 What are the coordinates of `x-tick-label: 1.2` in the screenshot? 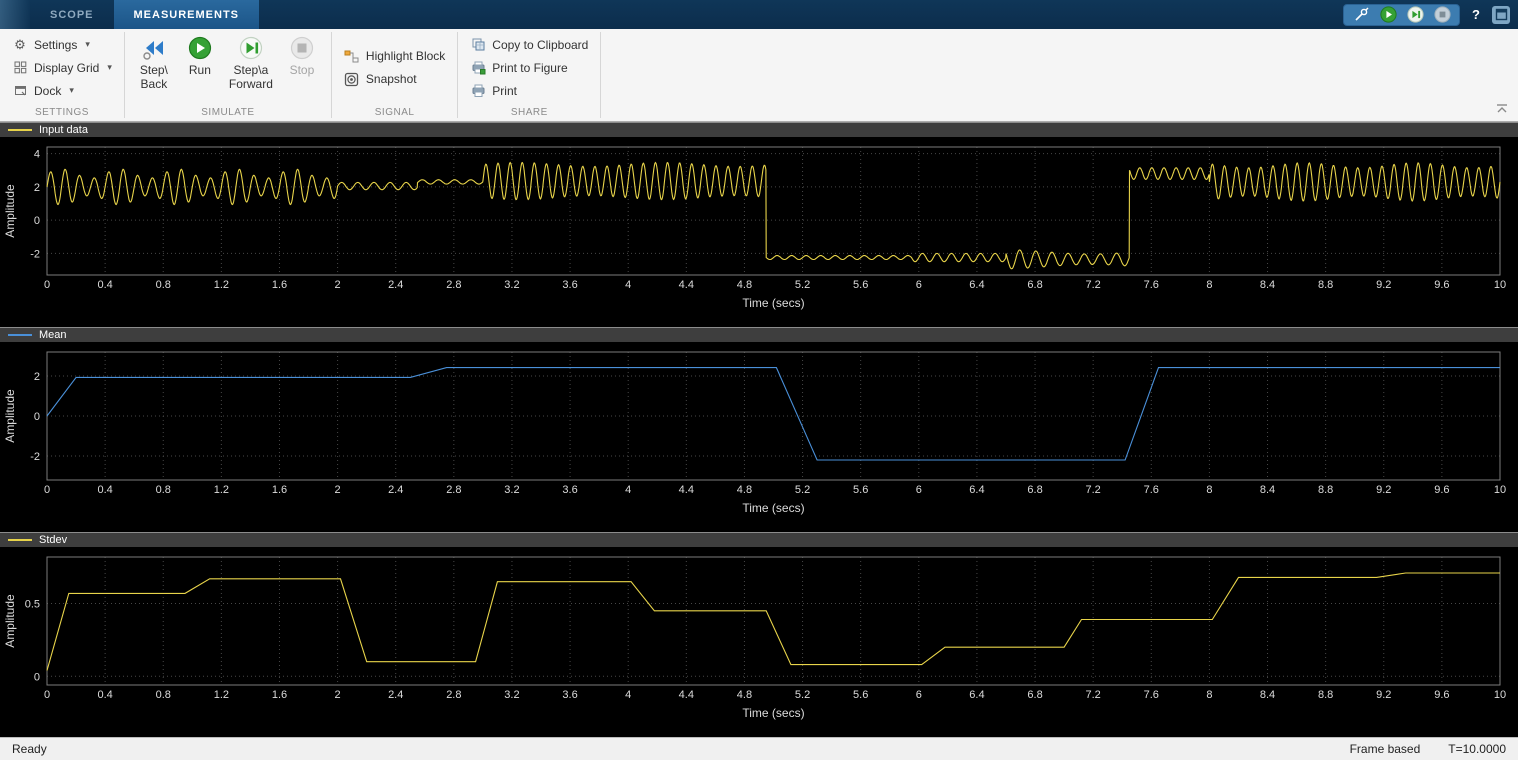 It's located at (221, 695).